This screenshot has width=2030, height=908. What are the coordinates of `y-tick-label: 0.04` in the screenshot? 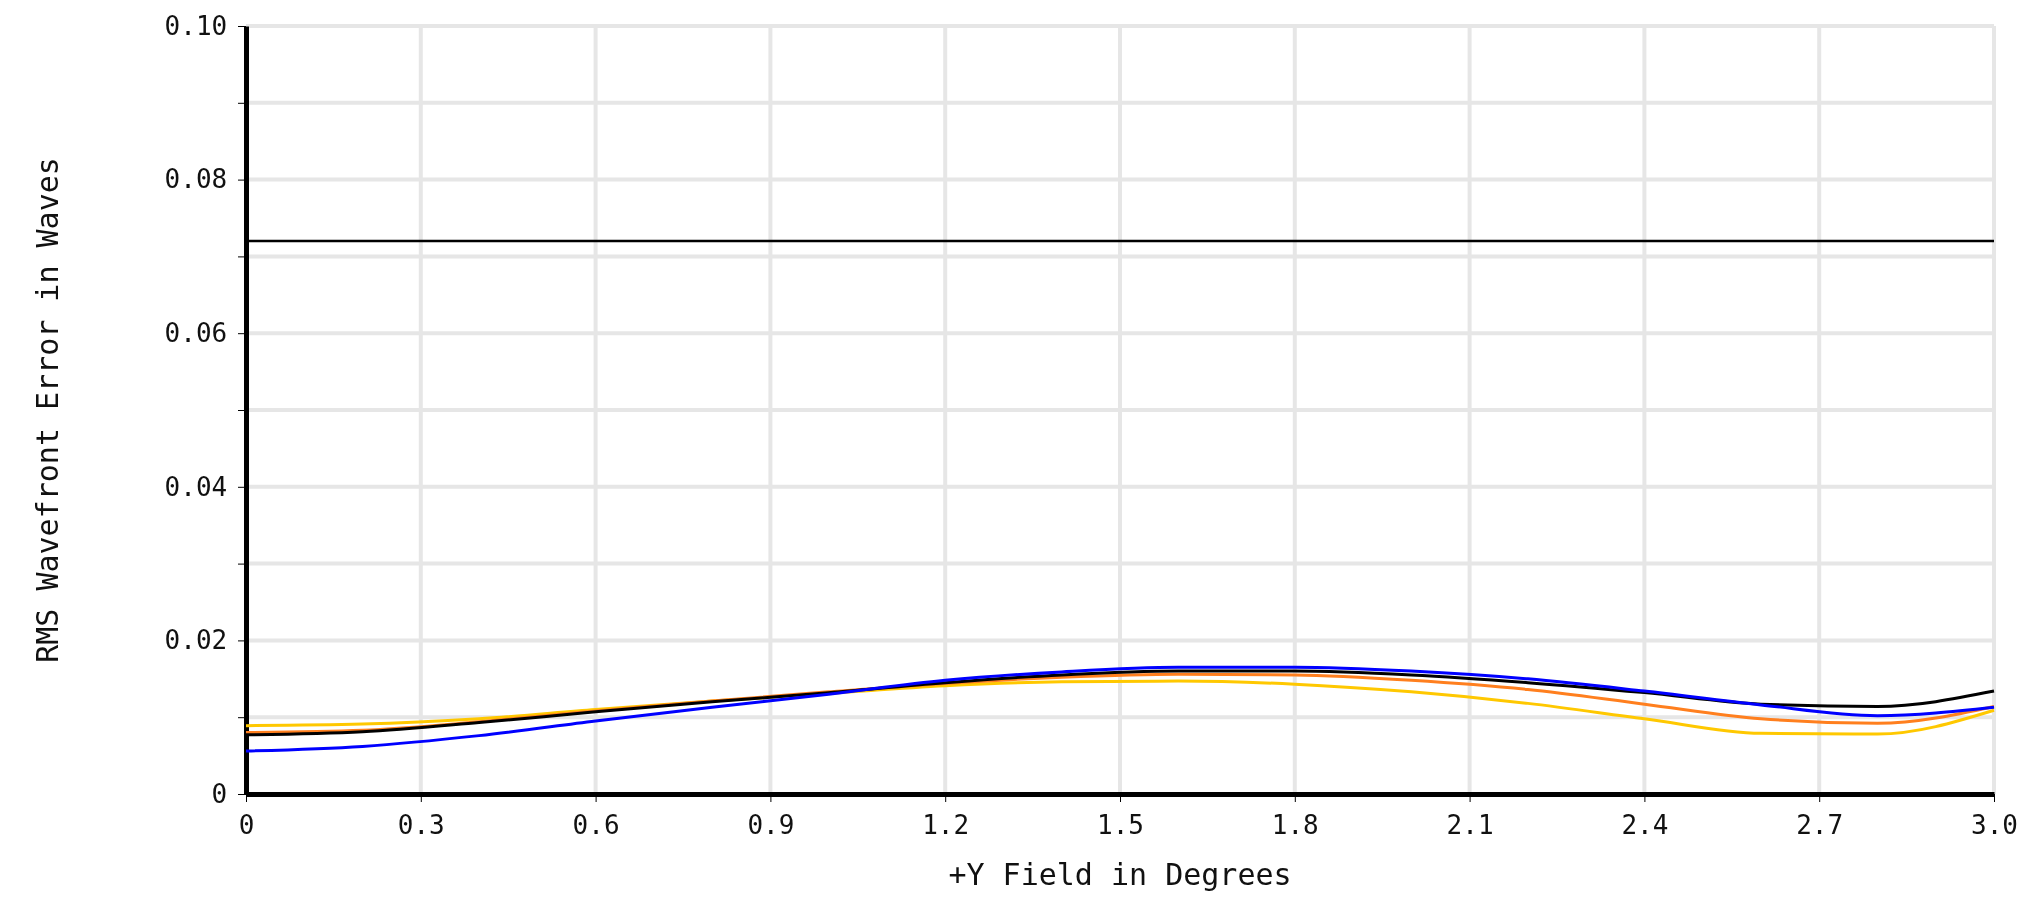 It's located at (196, 486).